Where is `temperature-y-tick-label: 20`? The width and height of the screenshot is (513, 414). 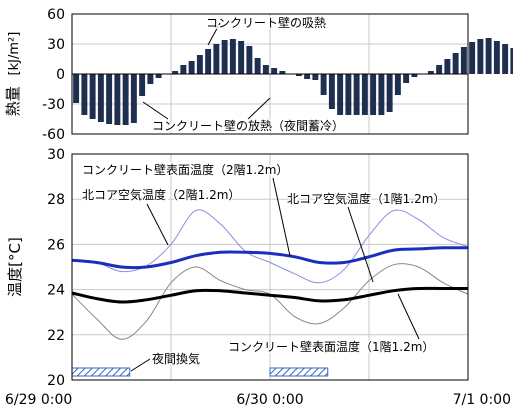
temperature-y-tick-label: 20 is located at coordinates (56, 381).